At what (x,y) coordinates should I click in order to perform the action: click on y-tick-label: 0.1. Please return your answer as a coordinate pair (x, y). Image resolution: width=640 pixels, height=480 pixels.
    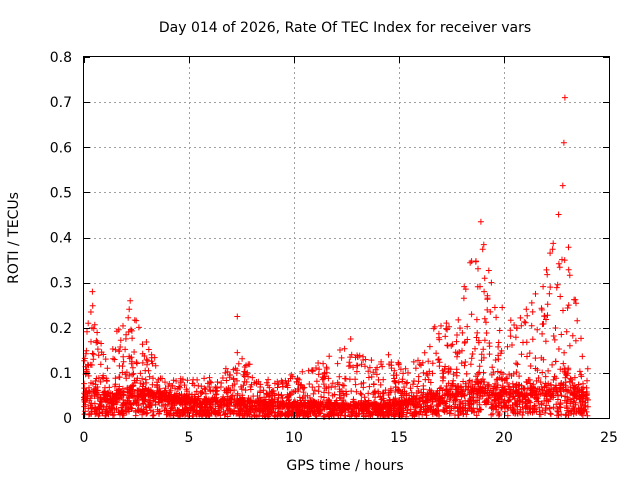
    Looking at the image, I should click on (61, 374).